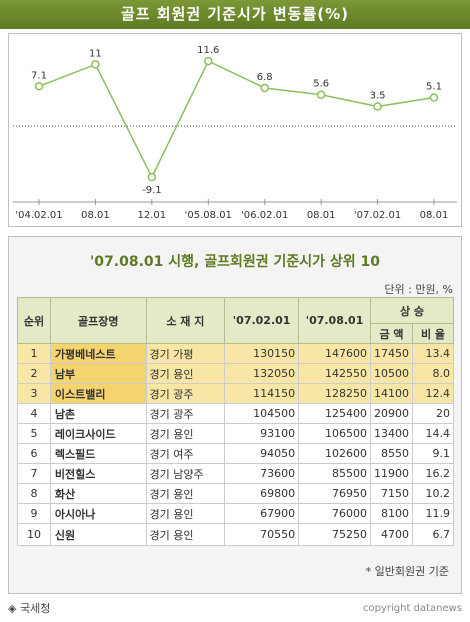  What do you see at coordinates (185, 353) in the screenshot?
I see `location-cell: 경기 가평` at bounding box center [185, 353].